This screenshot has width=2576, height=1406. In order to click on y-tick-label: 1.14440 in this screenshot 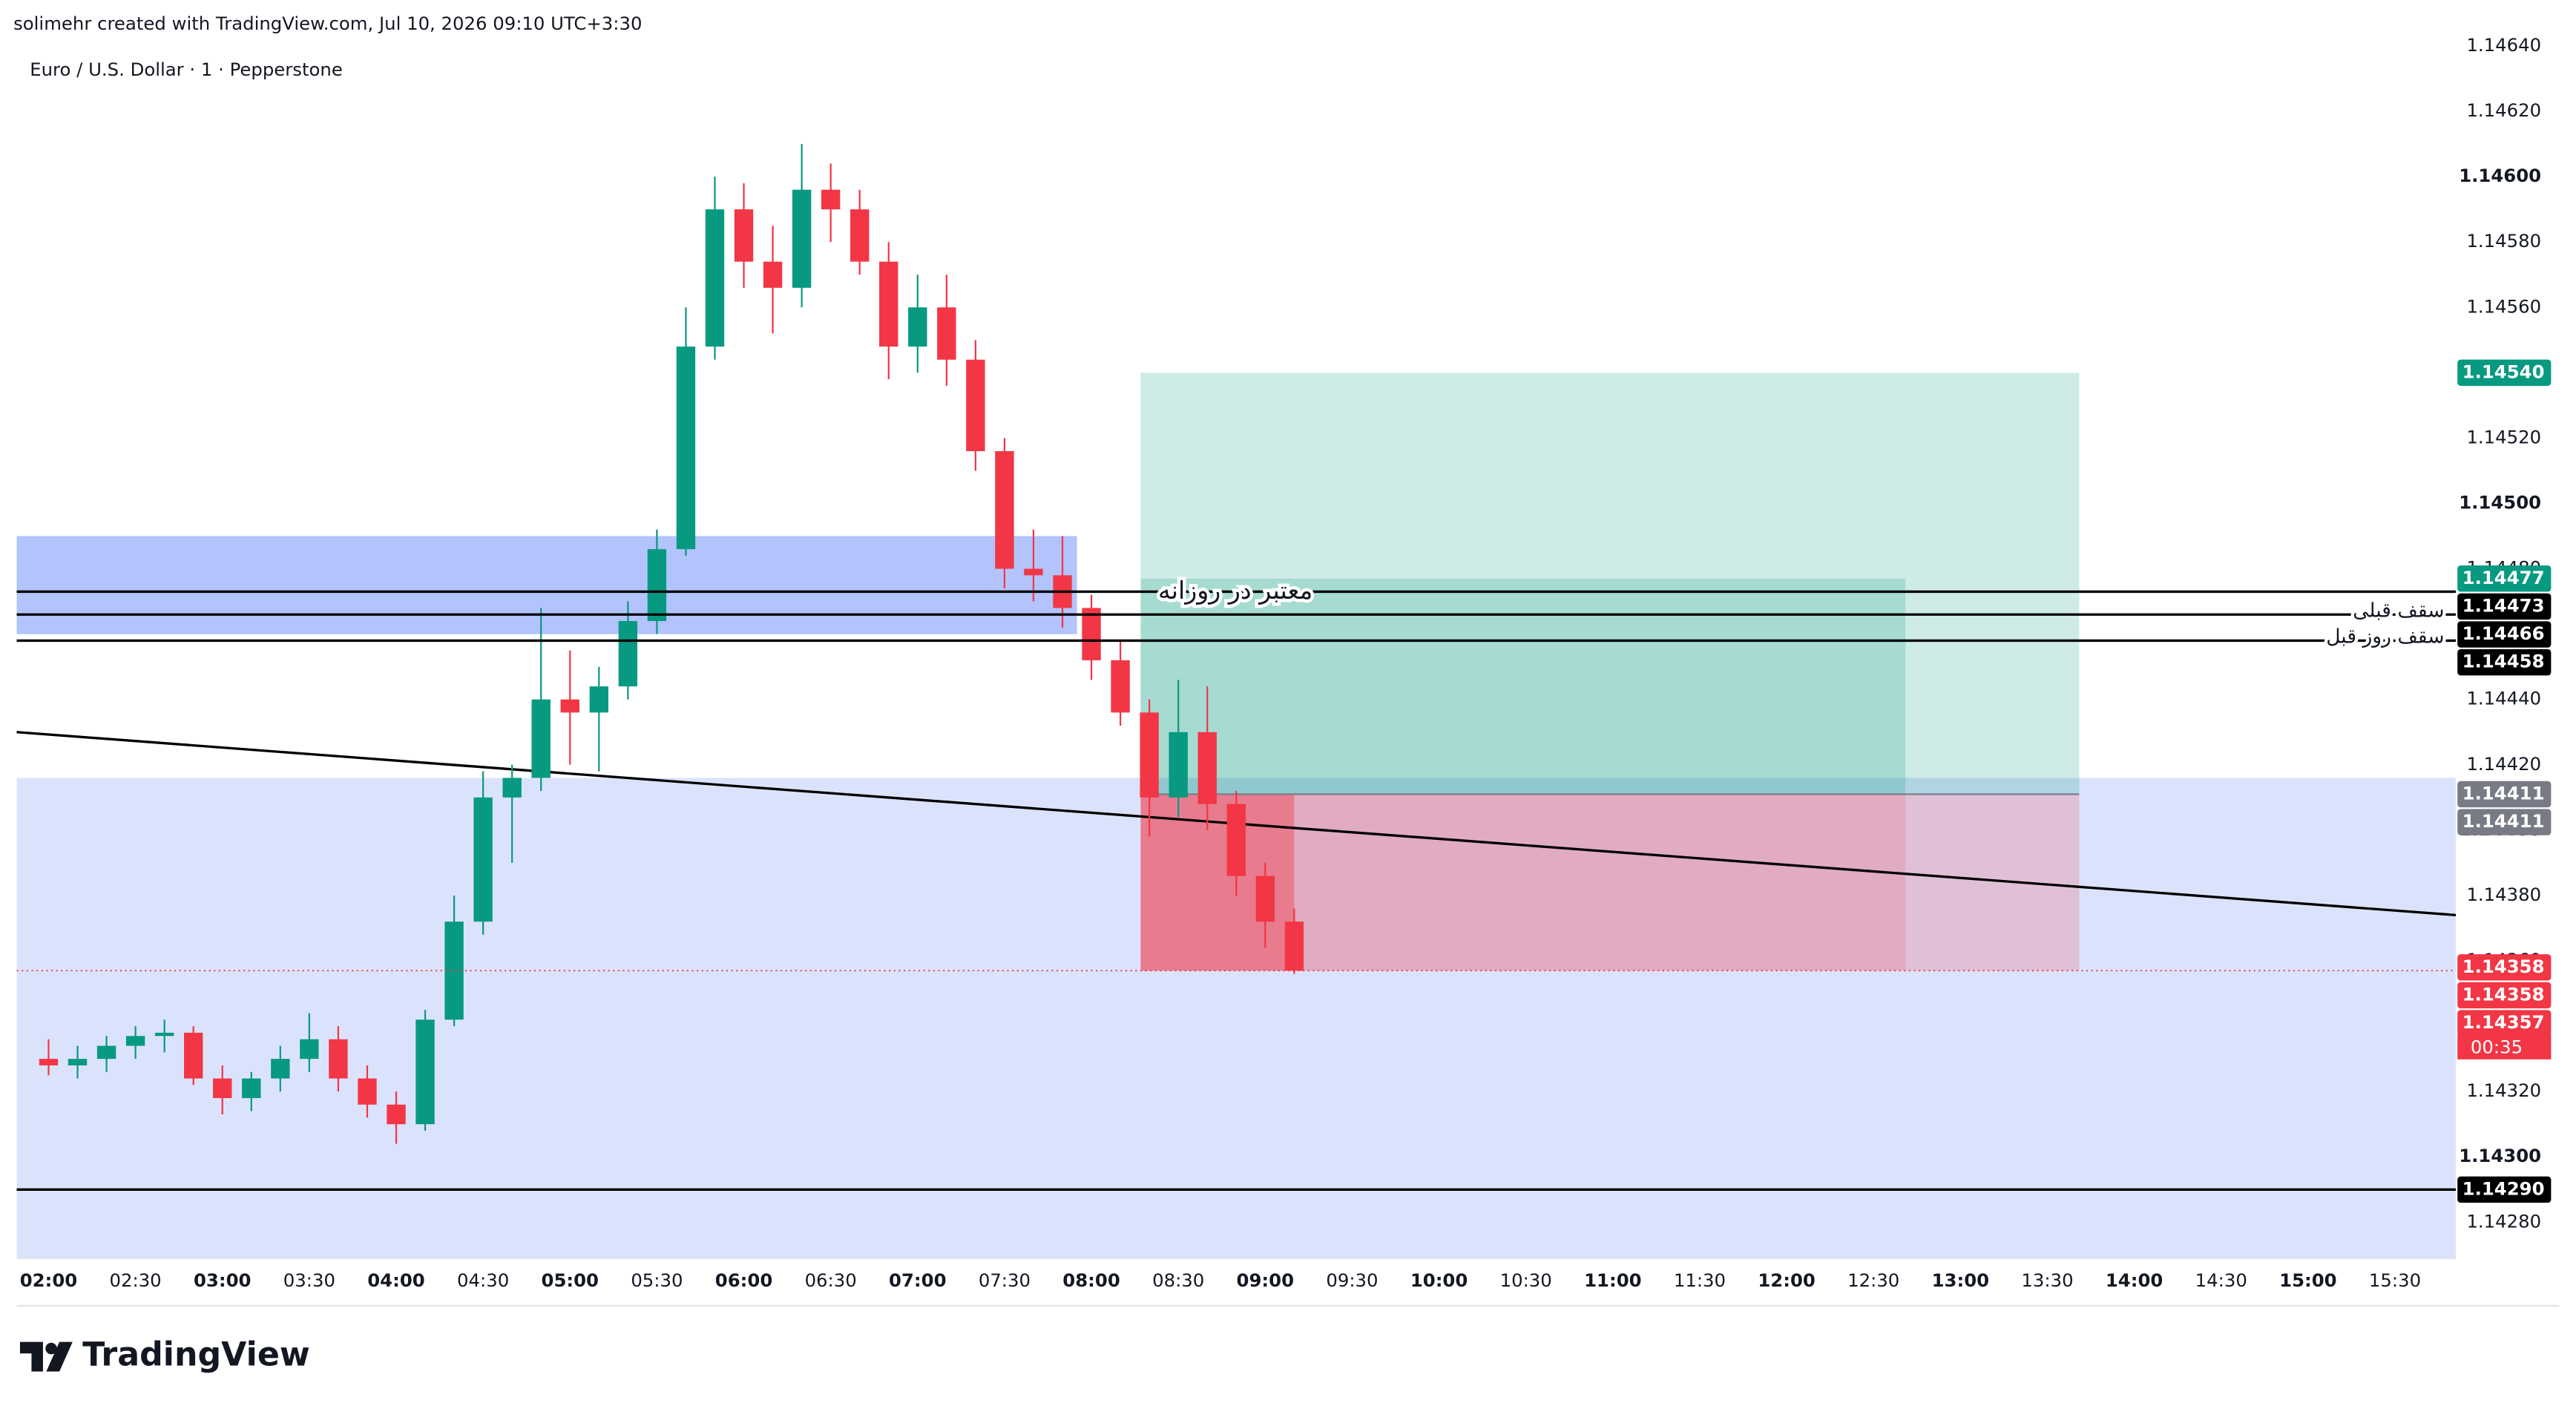, I will do `click(2503, 698)`.